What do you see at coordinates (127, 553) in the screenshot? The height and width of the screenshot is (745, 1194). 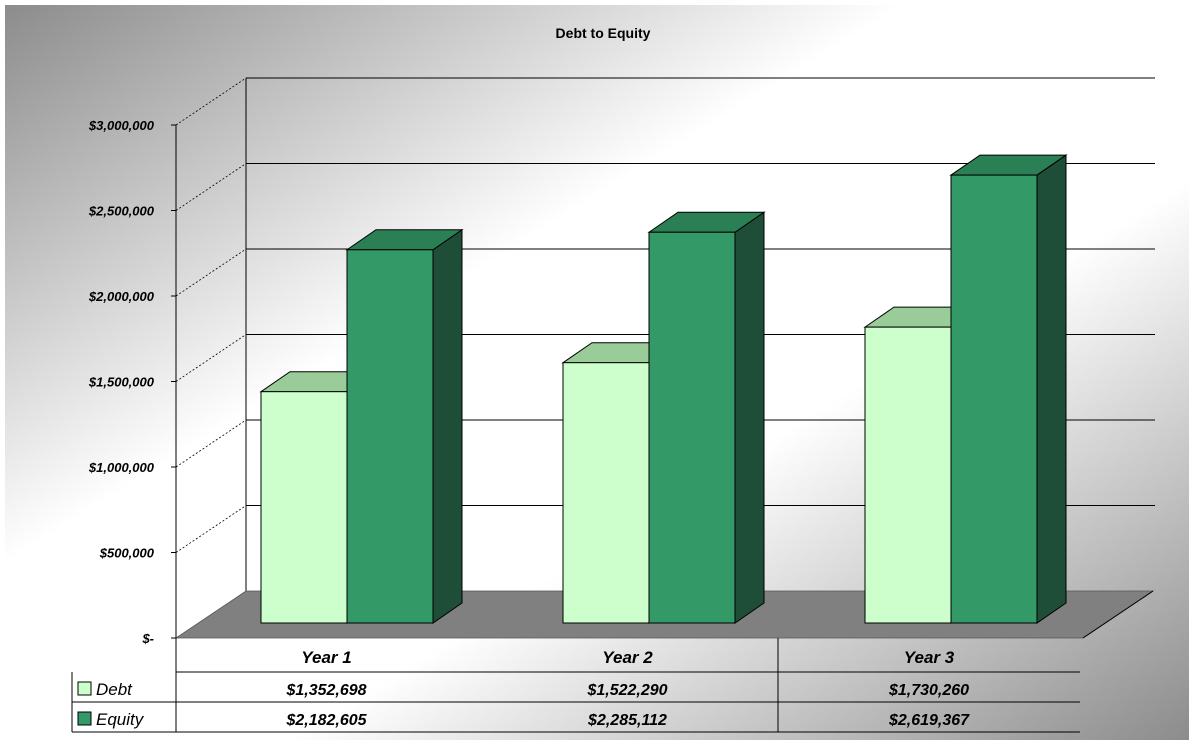 I see `y-tick-label: $500,000` at bounding box center [127, 553].